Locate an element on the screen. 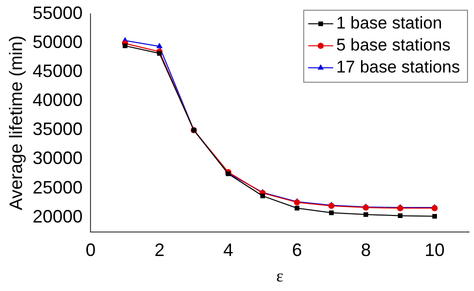 The image size is (474, 291). y-tick-label: 55000 is located at coordinates (57, 12).